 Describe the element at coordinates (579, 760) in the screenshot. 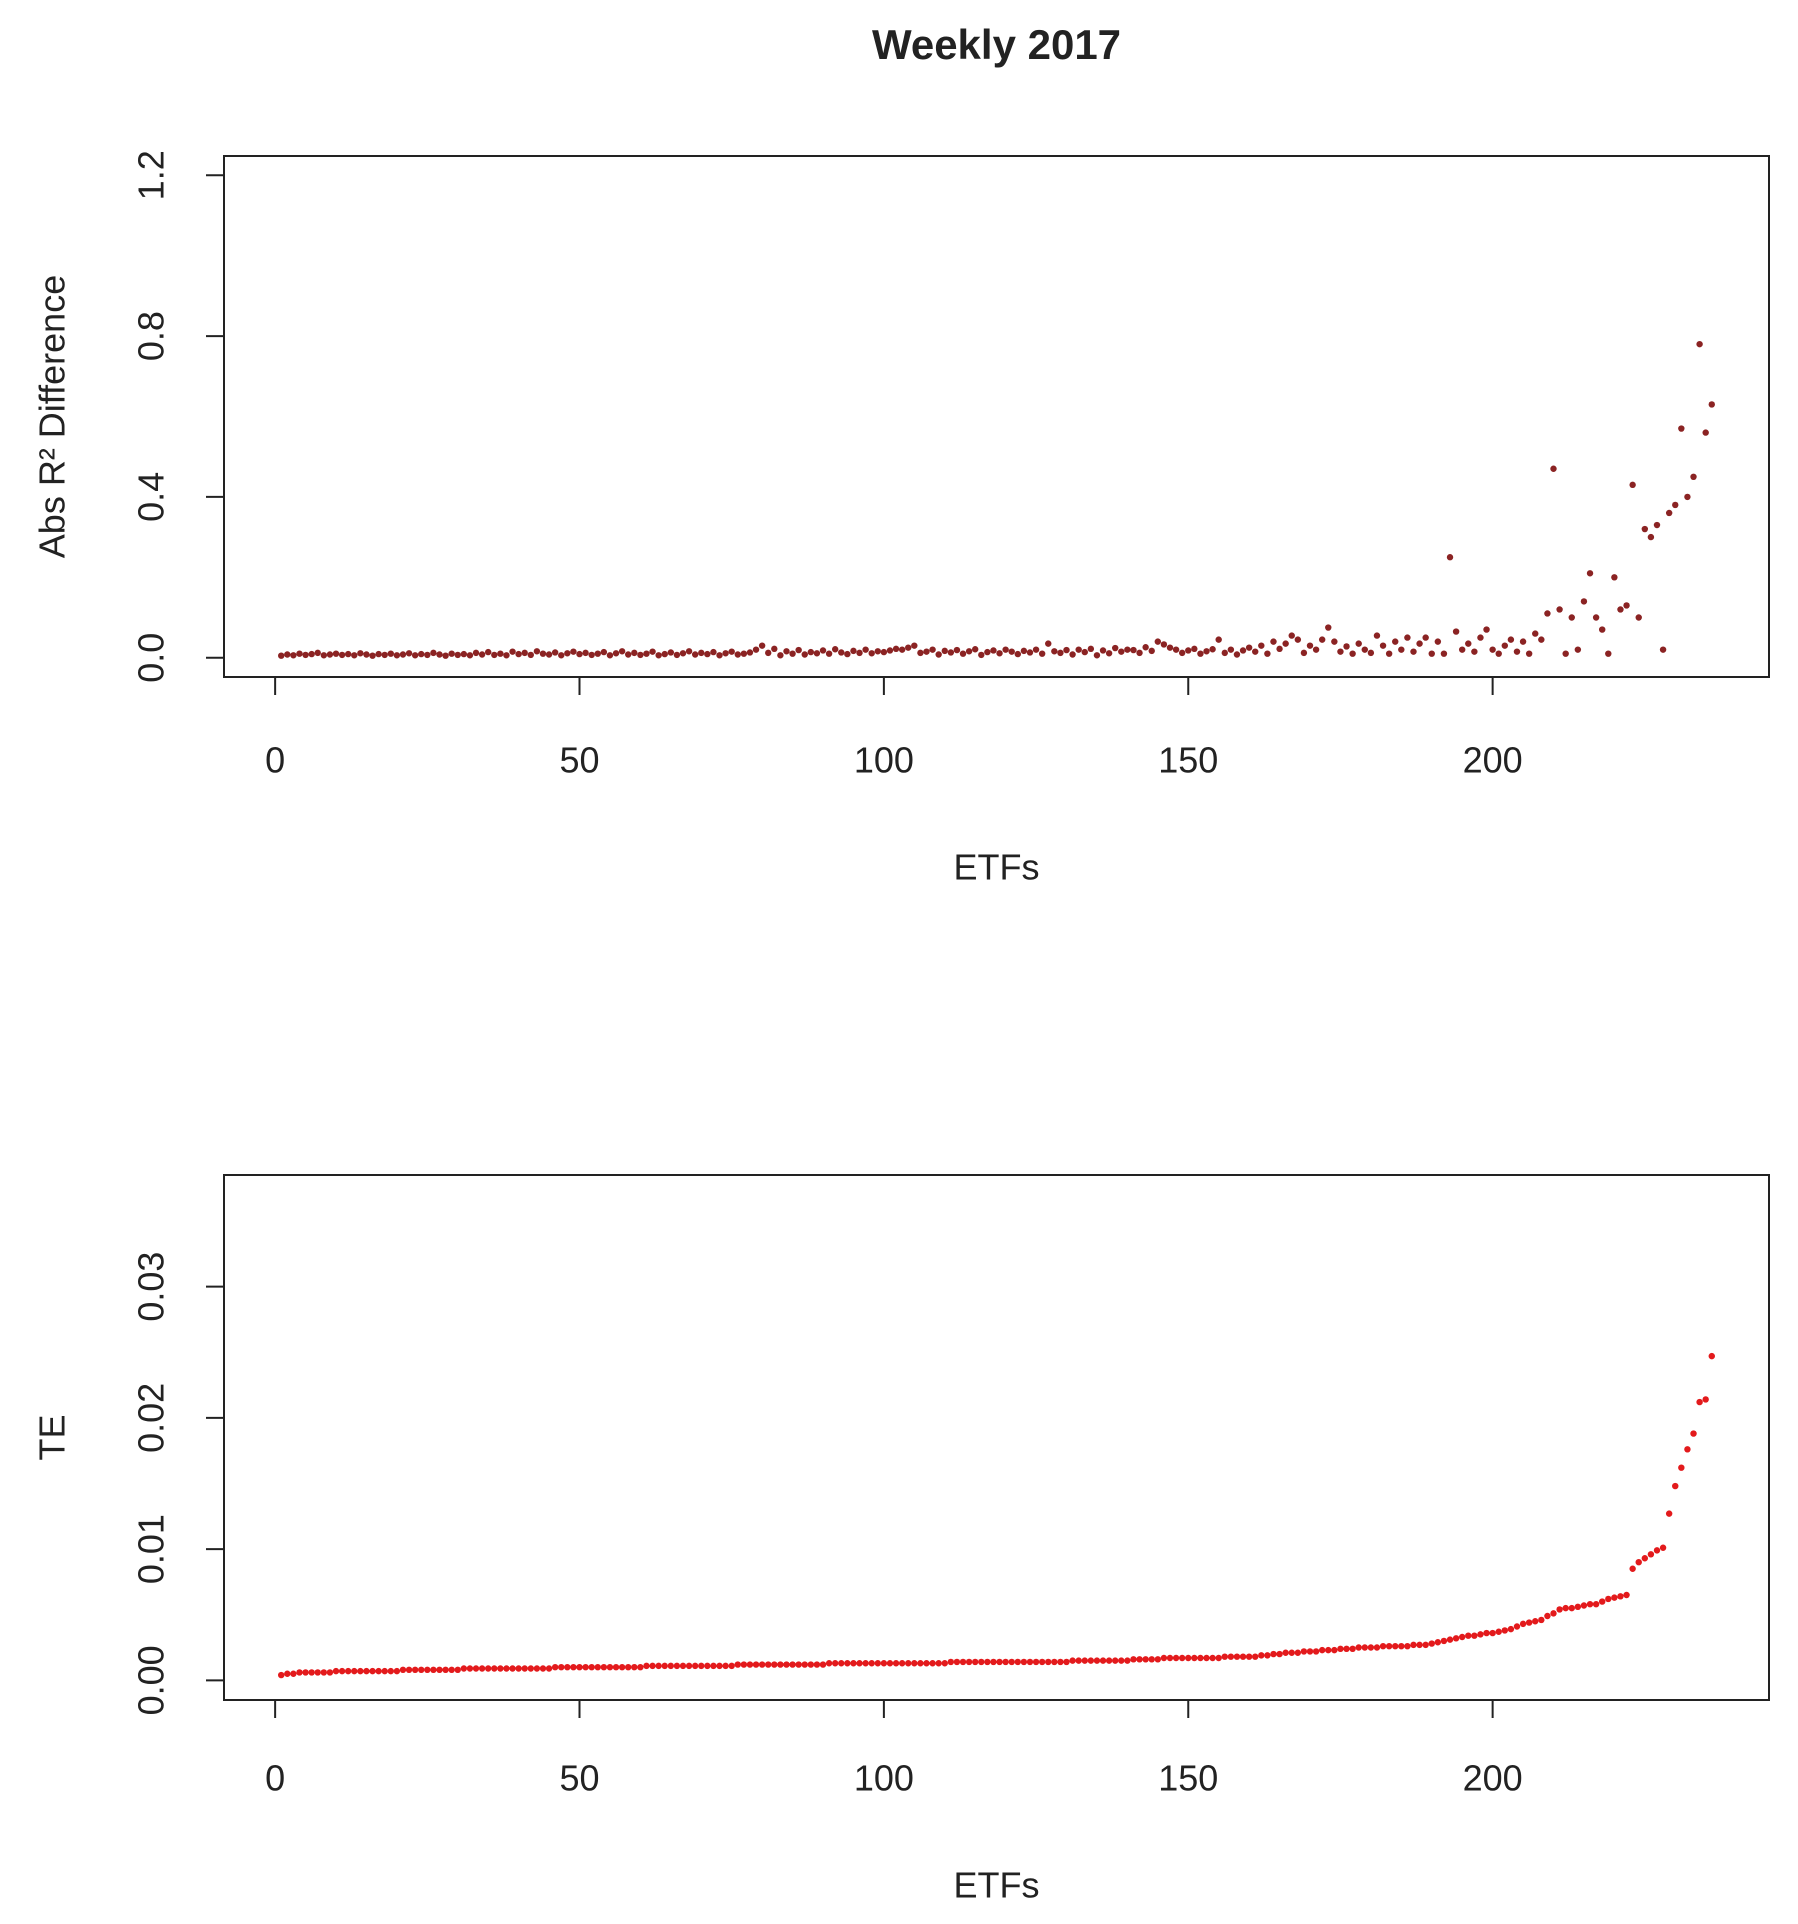

I see `x-tick-label: 50` at that location.